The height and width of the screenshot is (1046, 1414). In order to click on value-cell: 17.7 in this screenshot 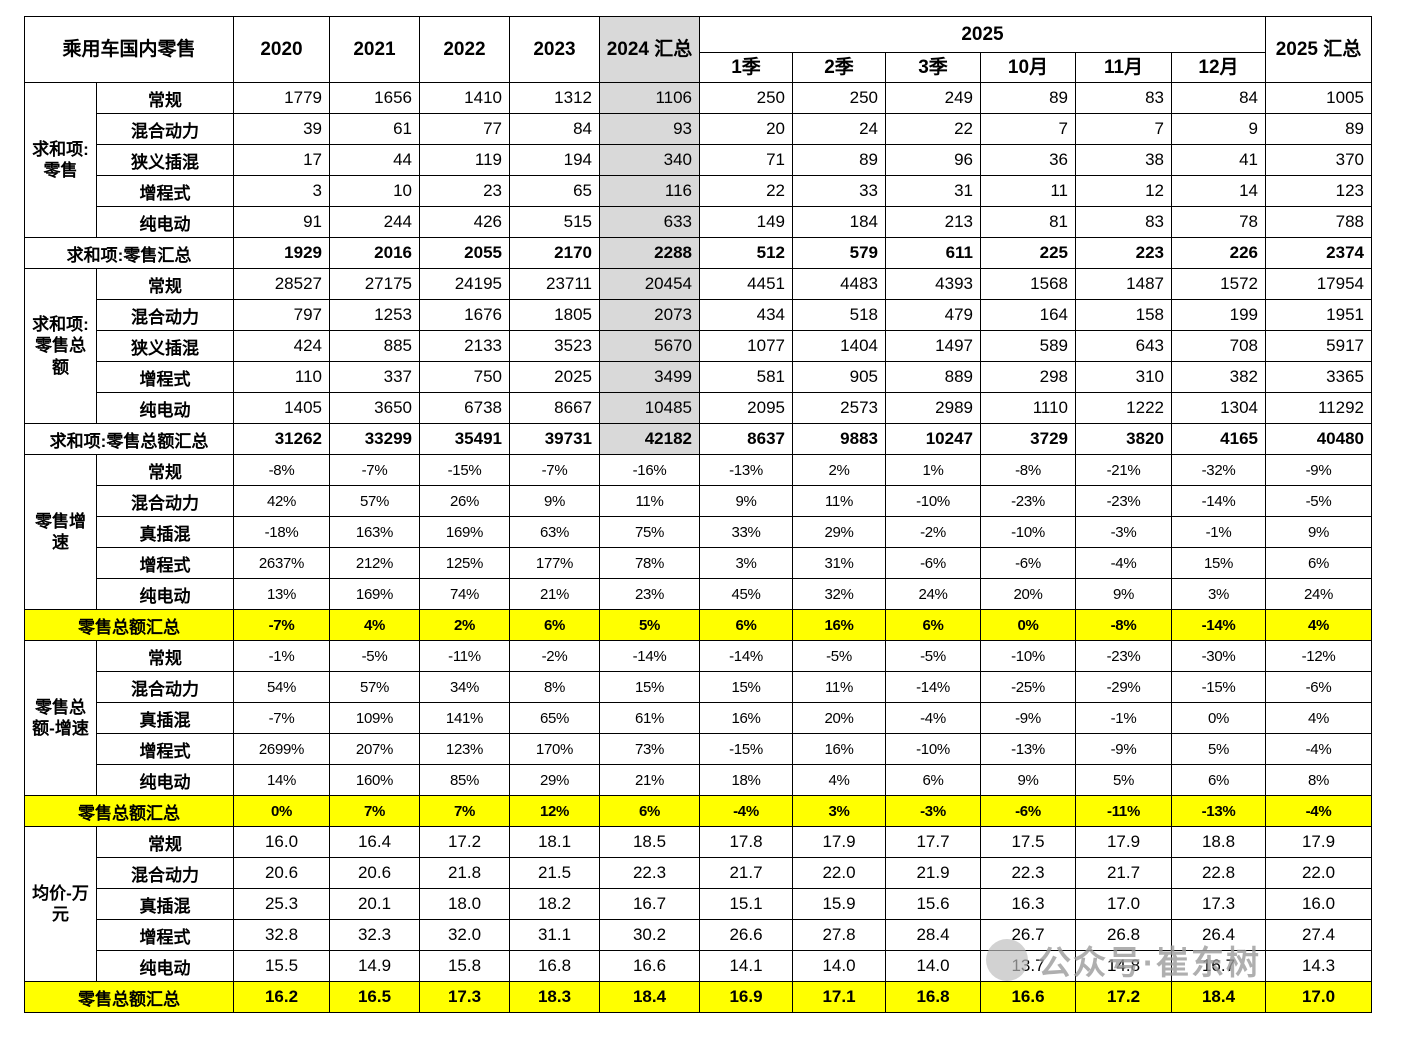, I will do `click(933, 842)`.